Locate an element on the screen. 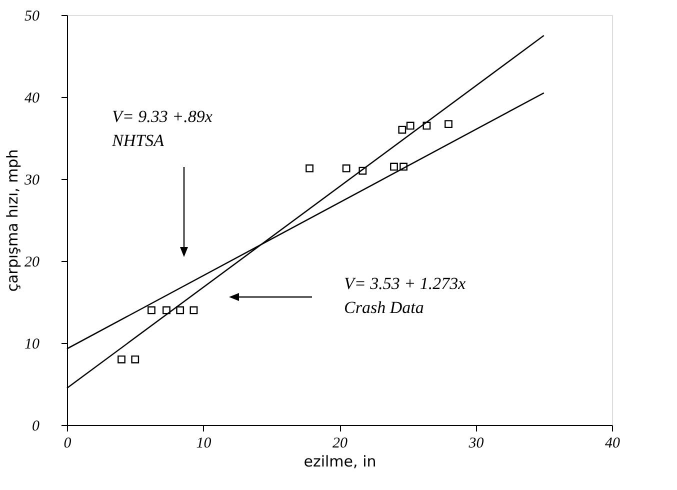  y-tick-label: 50 is located at coordinates (32, 16).